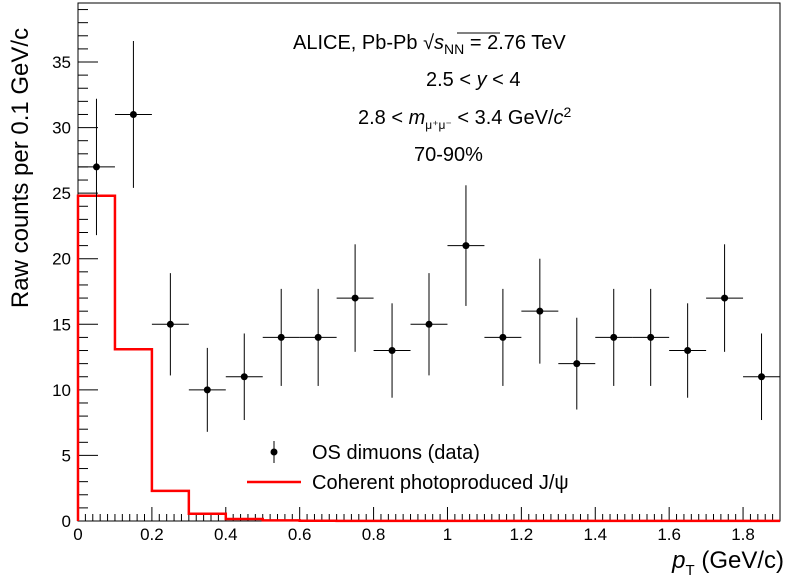 The width and height of the screenshot is (788, 579). Describe the element at coordinates (66, 455) in the screenshot. I see `y-tick-label: 5` at that location.